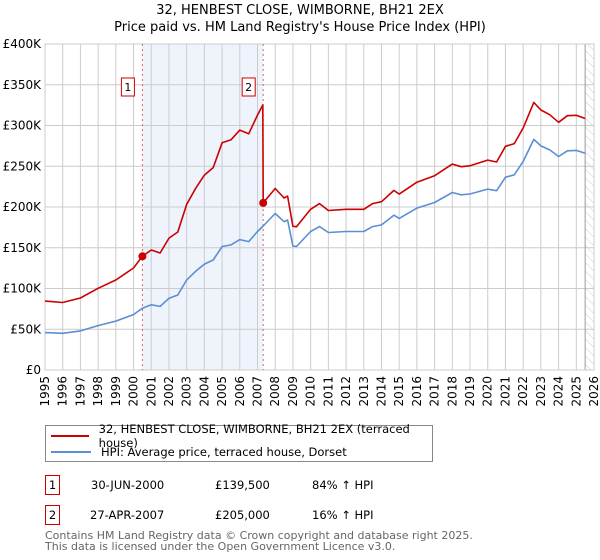  What do you see at coordinates (134, 391) in the screenshot?
I see `x-tick-label: 2000` at bounding box center [134, 391].